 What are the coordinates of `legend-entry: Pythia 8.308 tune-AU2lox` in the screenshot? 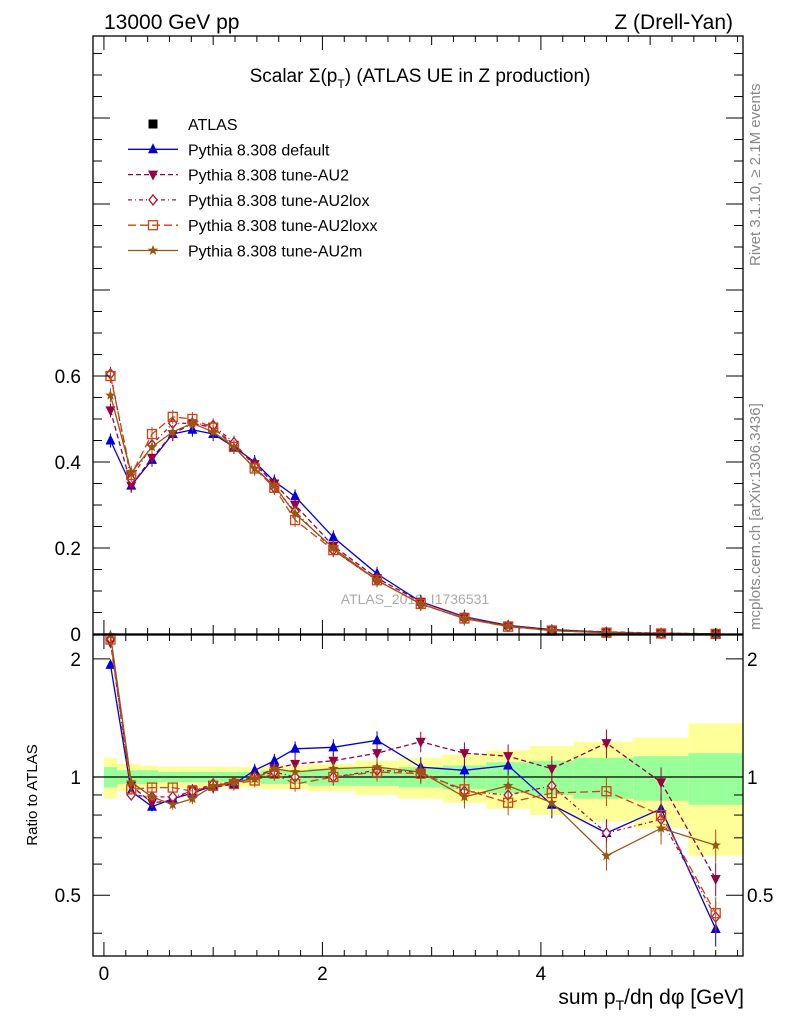 It's located at (248, 201).